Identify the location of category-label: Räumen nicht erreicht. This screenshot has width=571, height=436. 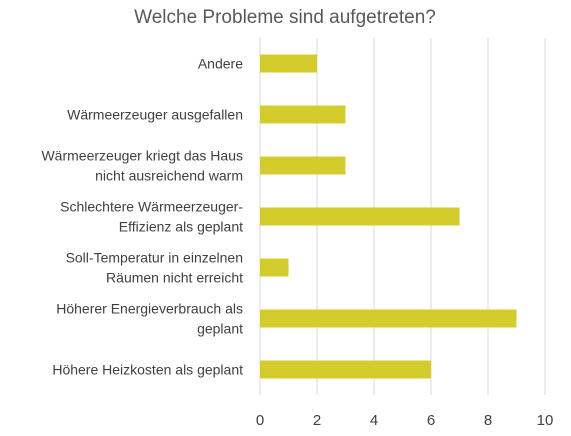
(174, 278).